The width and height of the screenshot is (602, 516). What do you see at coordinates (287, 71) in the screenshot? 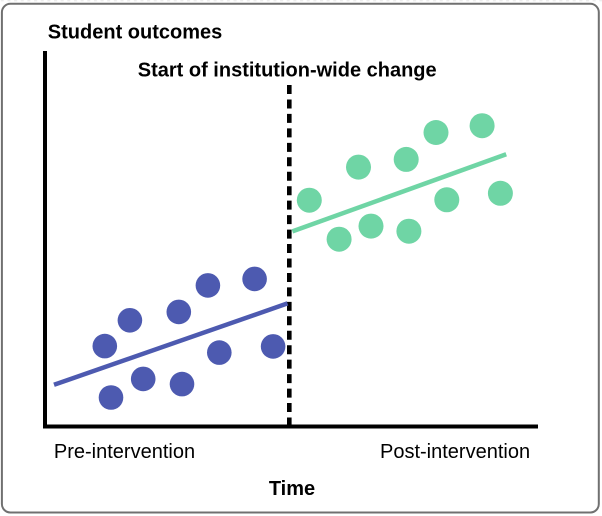
I see `svg-text:Start of institution-wide chan: Start of institution-wide change` at bounding box center [287, 71].